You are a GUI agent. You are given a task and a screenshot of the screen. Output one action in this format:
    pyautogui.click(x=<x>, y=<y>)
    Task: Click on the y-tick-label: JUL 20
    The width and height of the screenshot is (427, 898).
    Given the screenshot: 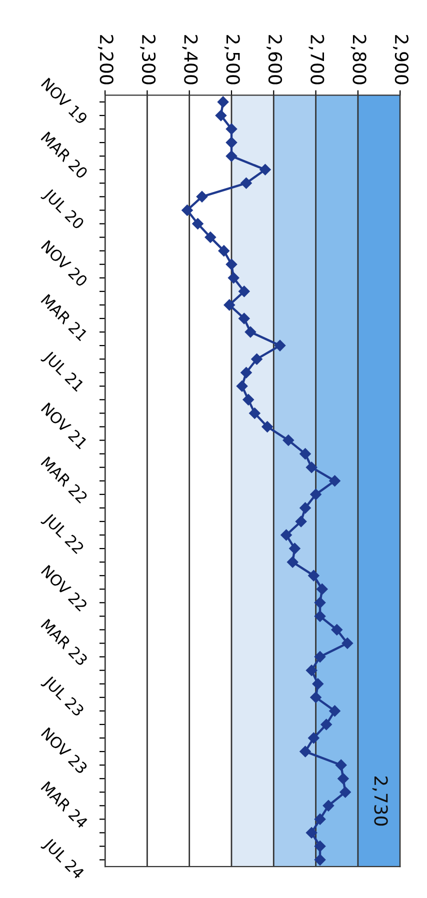 What is the action you would take?
    pyautogui.click(x=62, y=209)
    